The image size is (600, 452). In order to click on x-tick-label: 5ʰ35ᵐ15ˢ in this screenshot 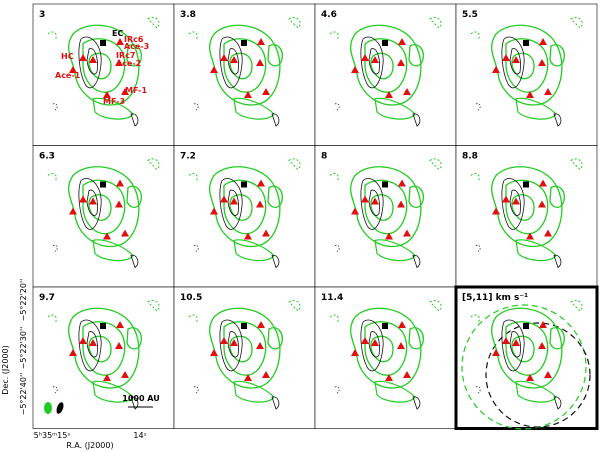, I will do `click(52, 435)`.